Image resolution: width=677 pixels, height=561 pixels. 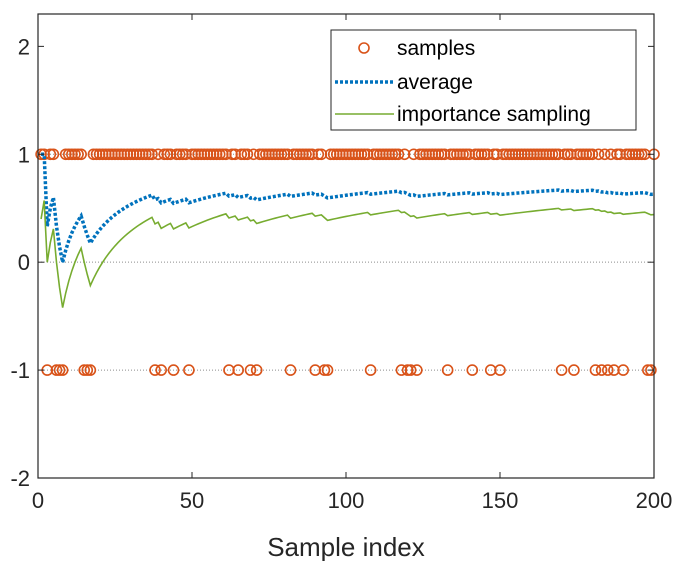 What do you see at coordinates (436, 48) in the screenshot?
I see `legend-label-samples: samples` at bounding box center [436, 48].